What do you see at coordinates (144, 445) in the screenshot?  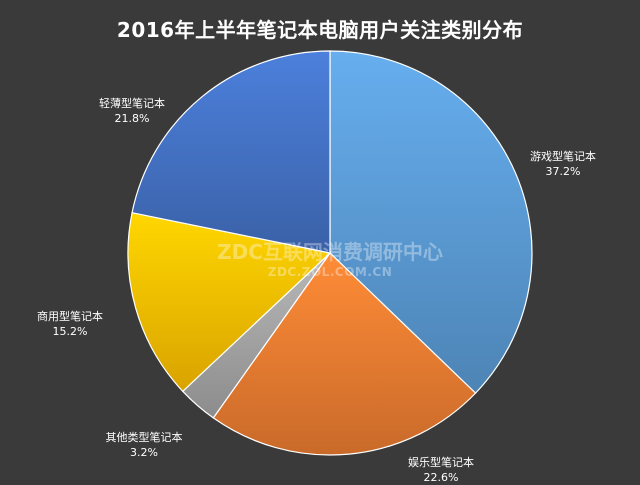 I see `slice-label-3: 其他类型笔记本 3.2%` at bounding box center [144, 445].